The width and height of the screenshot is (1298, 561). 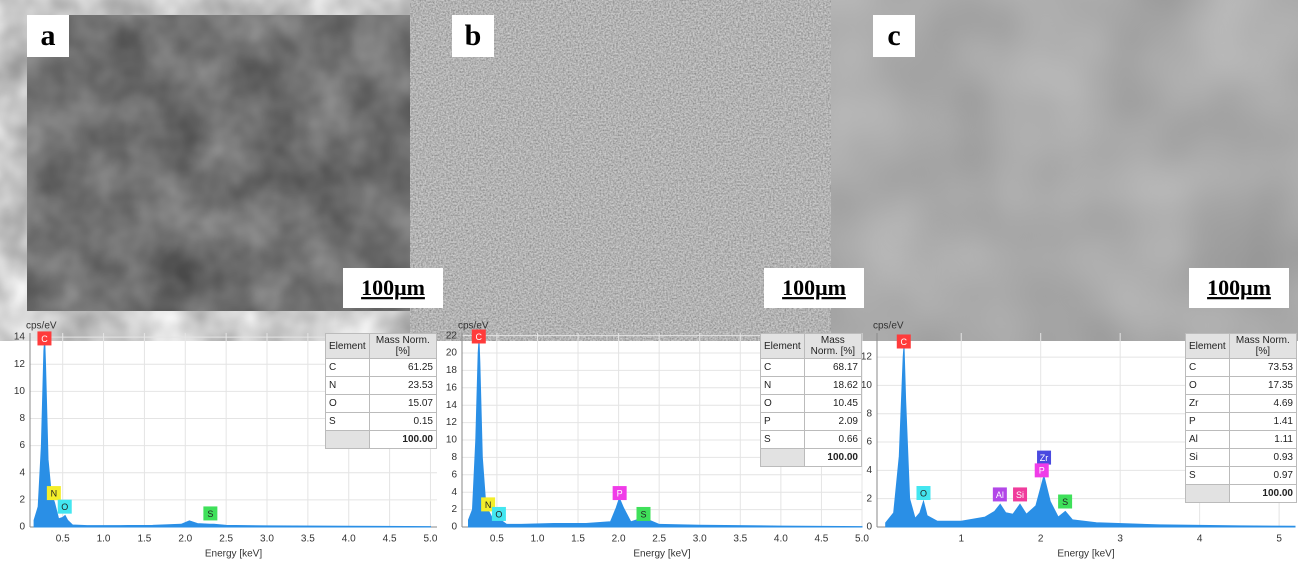 I want to click on table-row: N 18.62, so click(x=811, y=385).